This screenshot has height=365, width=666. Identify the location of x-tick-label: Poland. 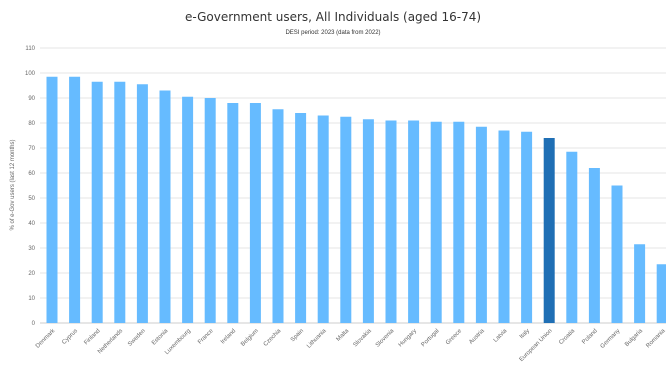
(589, 336).